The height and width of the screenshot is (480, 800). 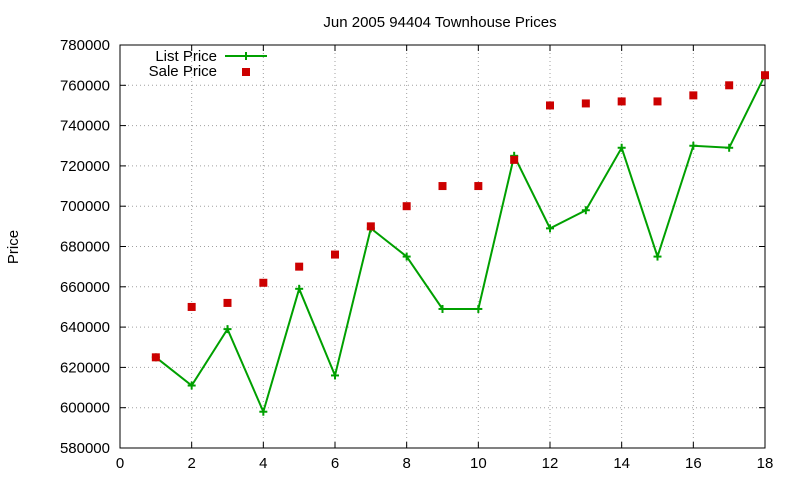 I want to click on x-tick-label: 10, so click(x=478, y=463).